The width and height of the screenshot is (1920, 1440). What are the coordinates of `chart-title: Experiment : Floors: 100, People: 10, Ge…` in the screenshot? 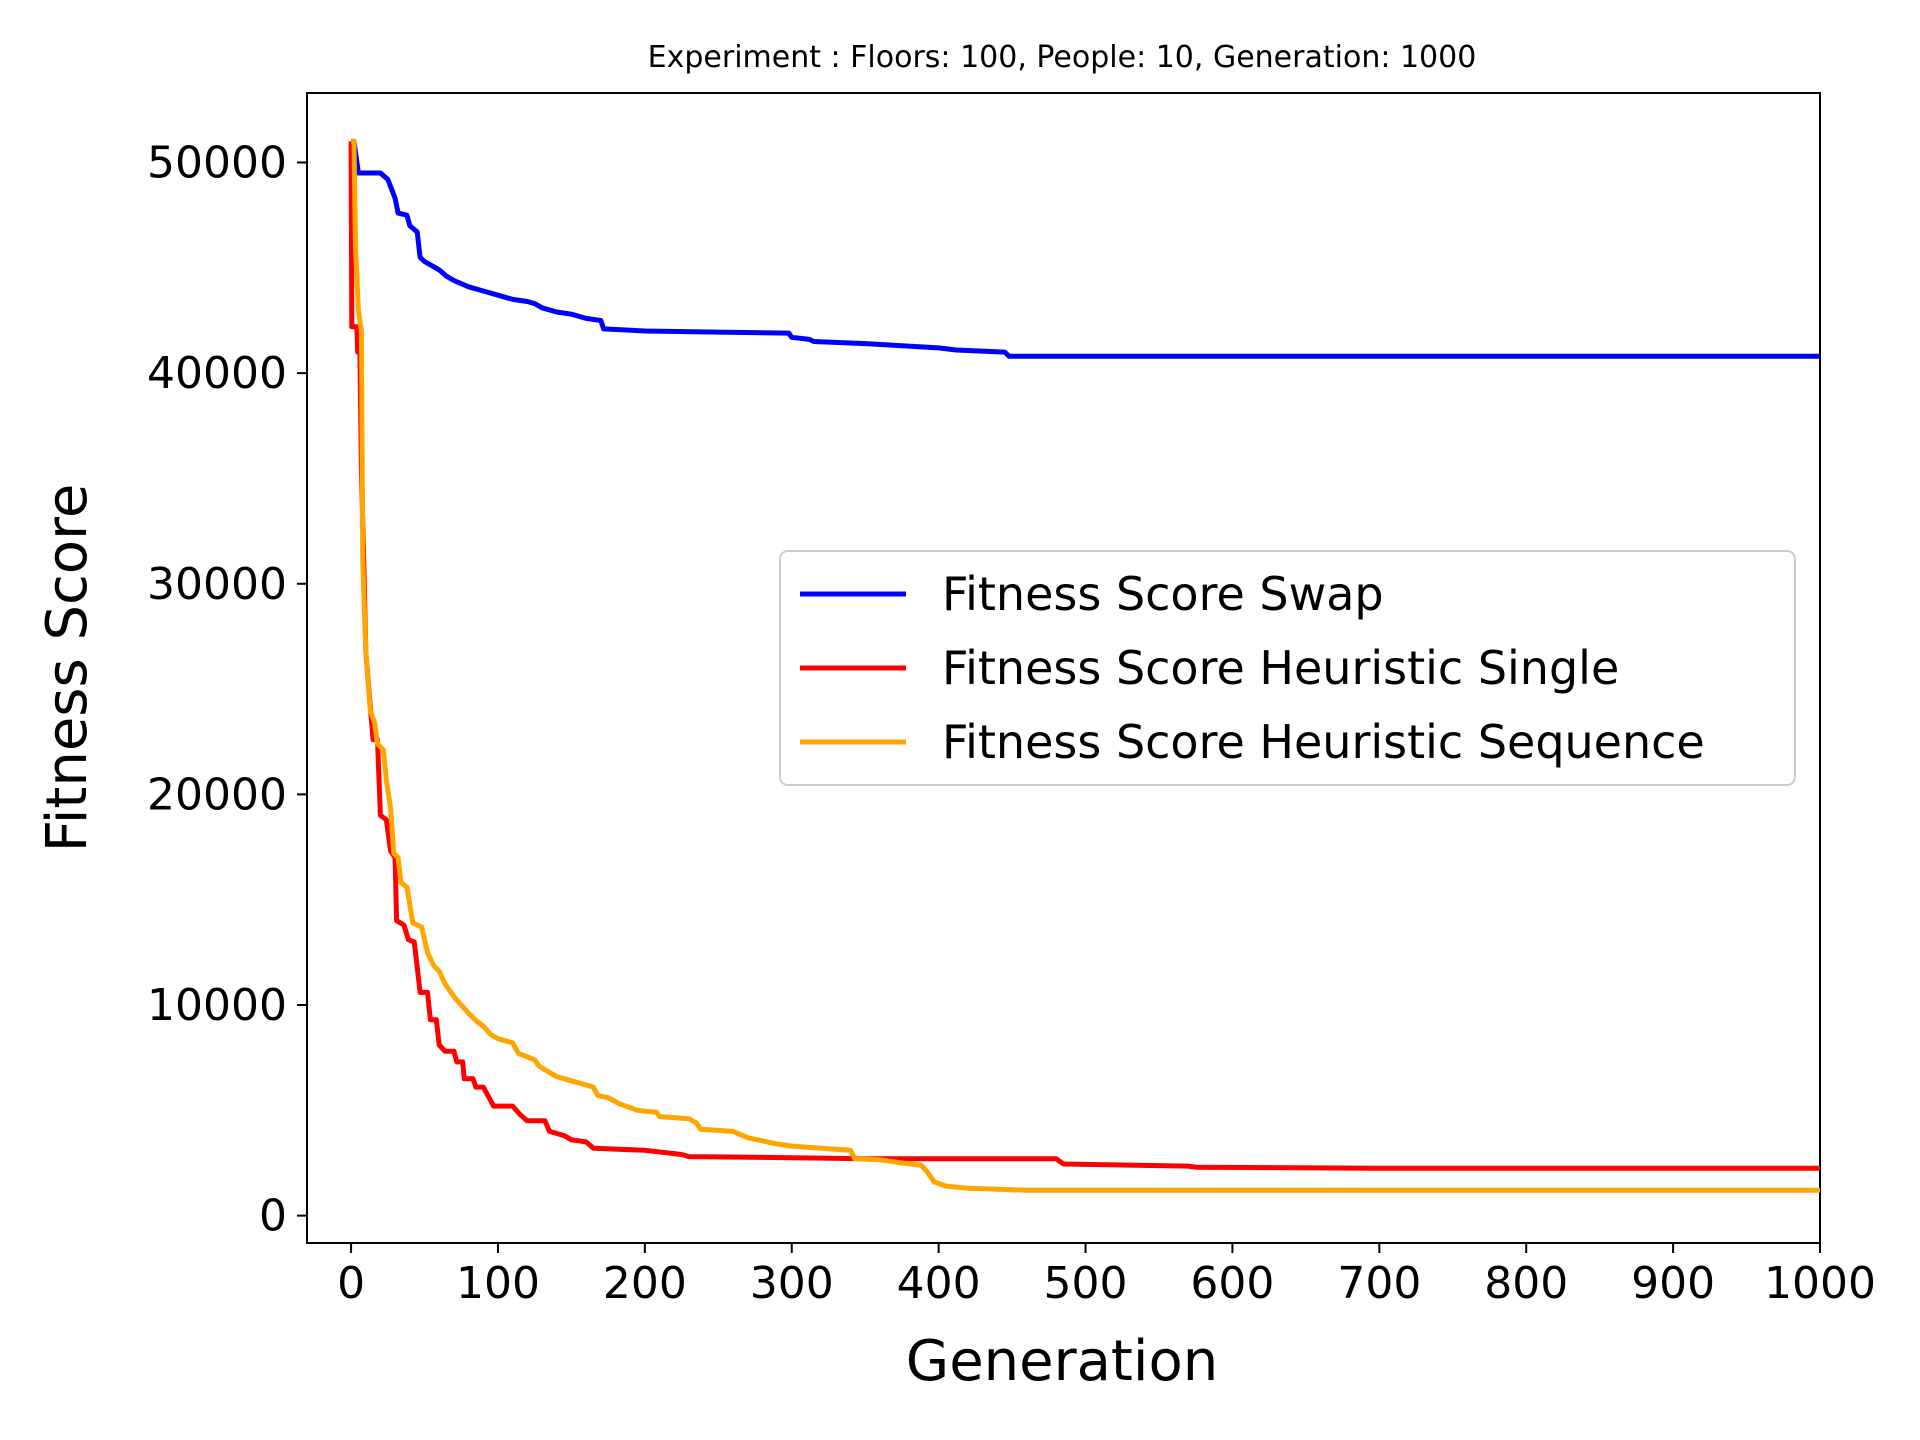 It's located at (1062, 57).